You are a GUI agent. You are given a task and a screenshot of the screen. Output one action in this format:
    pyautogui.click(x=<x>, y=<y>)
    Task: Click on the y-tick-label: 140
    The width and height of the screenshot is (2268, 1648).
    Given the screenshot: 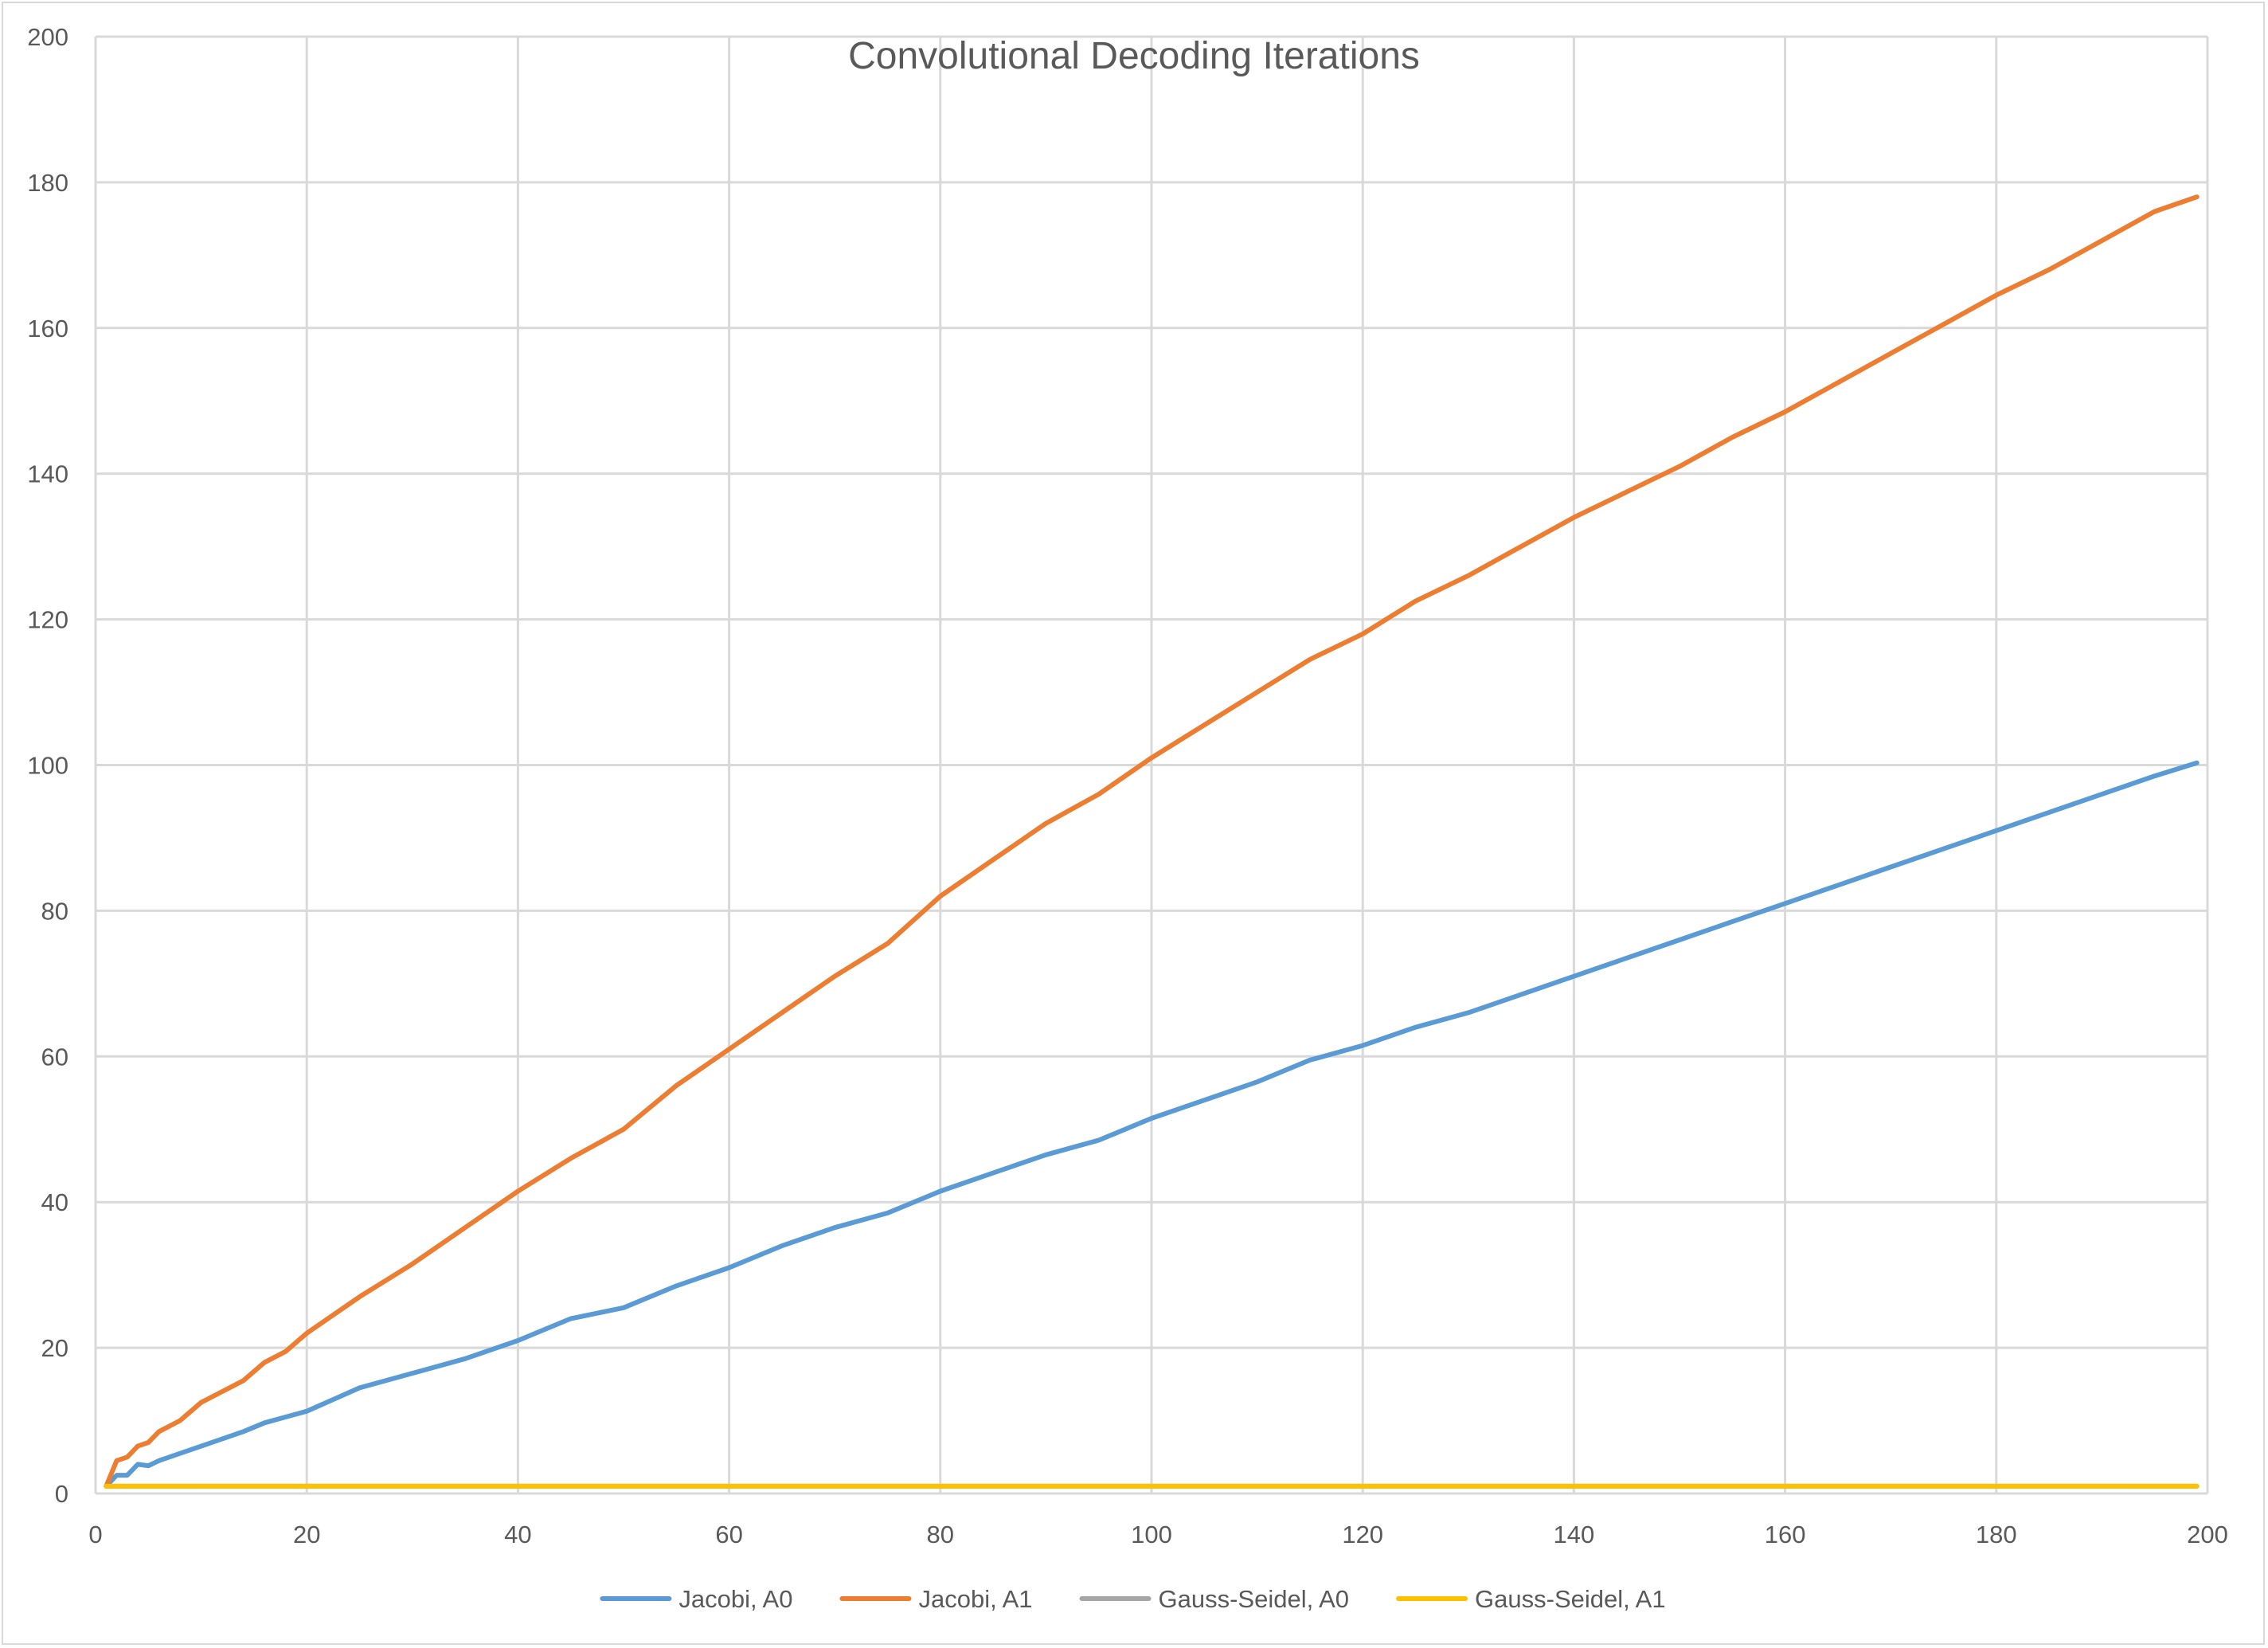 What is the action you would take?
    pyautogui.click(x=47, y=474)
    